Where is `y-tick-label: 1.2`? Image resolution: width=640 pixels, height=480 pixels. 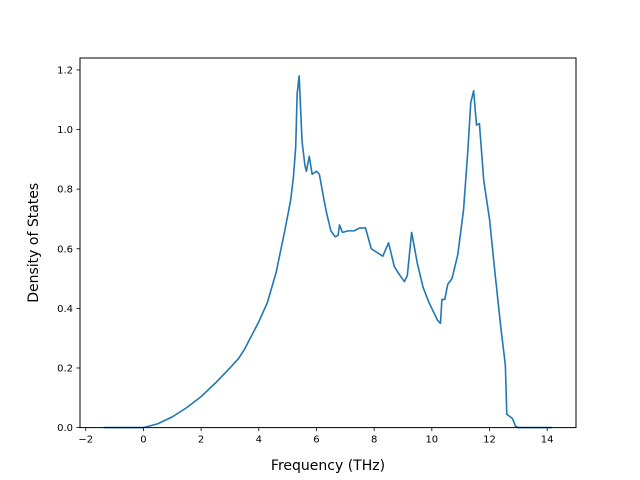
y-tick-label: 1.2 is located at coordinates (65, 70).